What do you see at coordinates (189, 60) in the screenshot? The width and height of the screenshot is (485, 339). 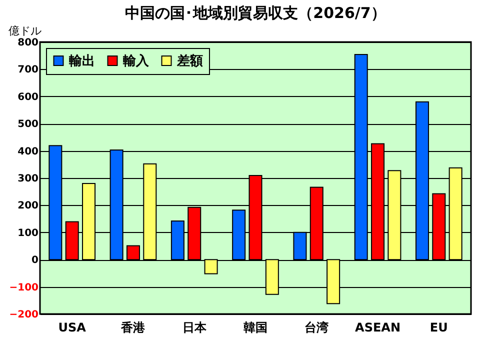 I see `legend-label: 差額` at bounding box center [189, 60].